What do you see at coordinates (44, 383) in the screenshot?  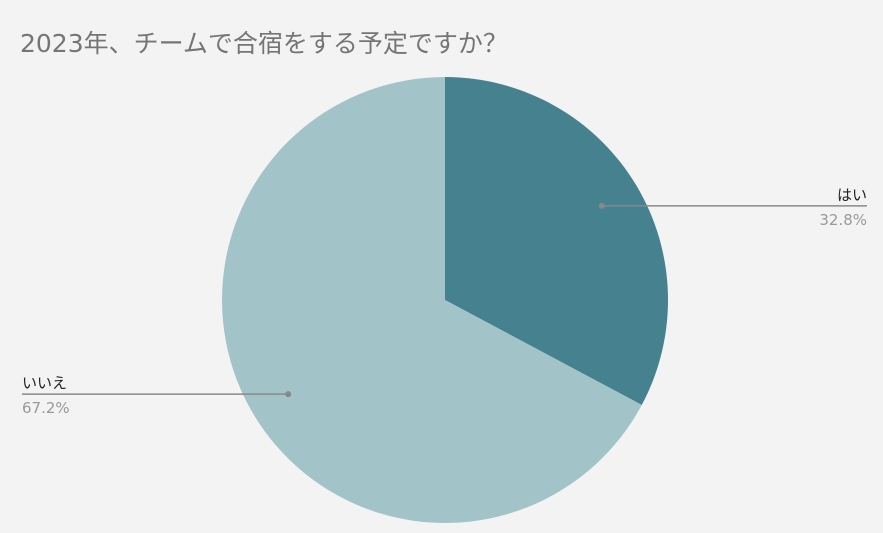 I see `slice-label-1: いいえ` at bounding box center [44, 383].